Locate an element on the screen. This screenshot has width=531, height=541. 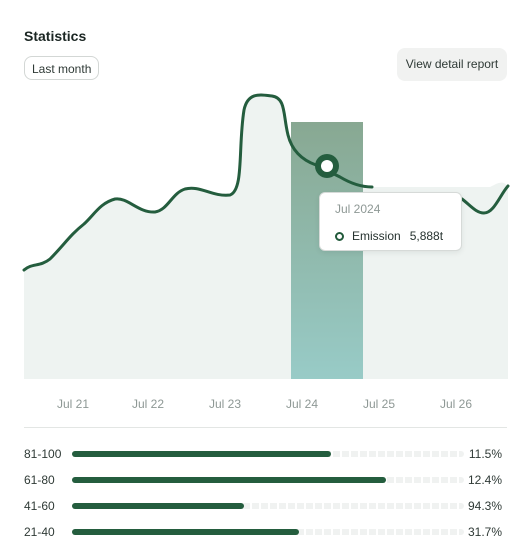
range-label: 81-100 is located at coordinates (43, 454).